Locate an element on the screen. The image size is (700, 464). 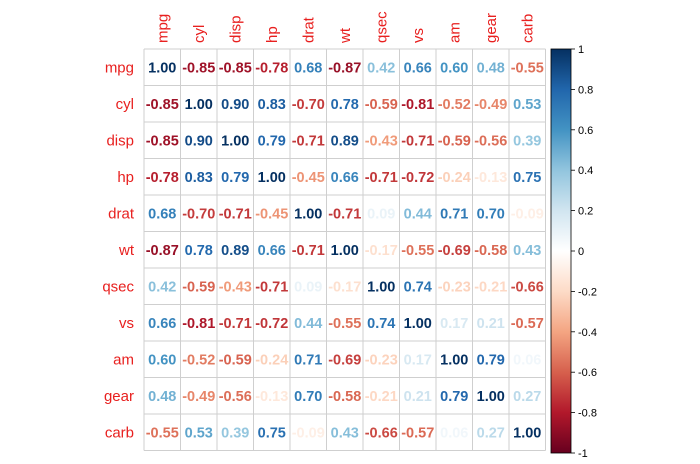
cell-hp-qsec: -0.71 is located at coordinates (381, 178).